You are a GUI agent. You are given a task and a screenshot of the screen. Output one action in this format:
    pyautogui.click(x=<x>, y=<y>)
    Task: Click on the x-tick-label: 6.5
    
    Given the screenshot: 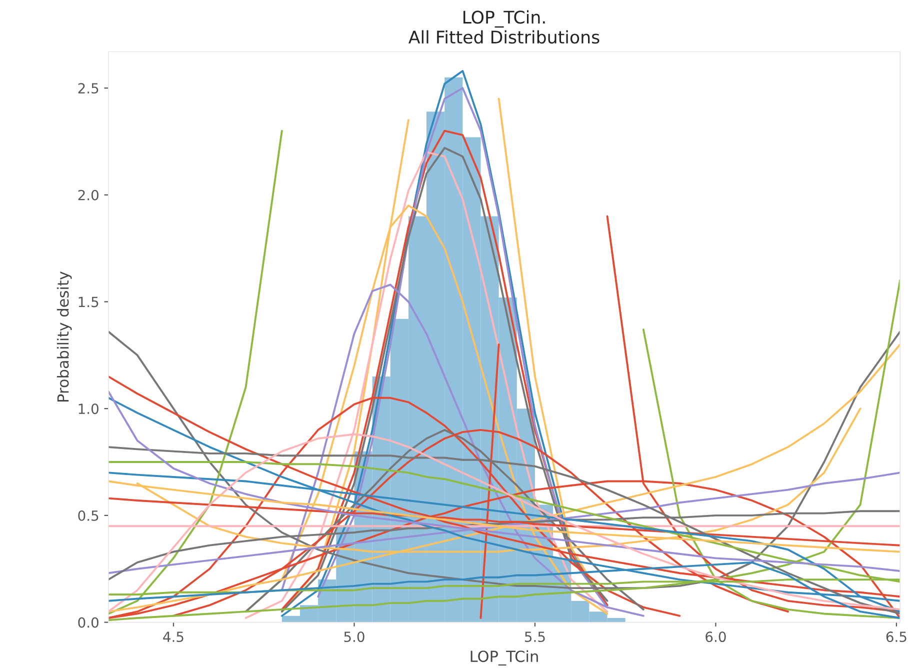 What is the action you would take?
    pyautogui.click(x=896, y=637)
    